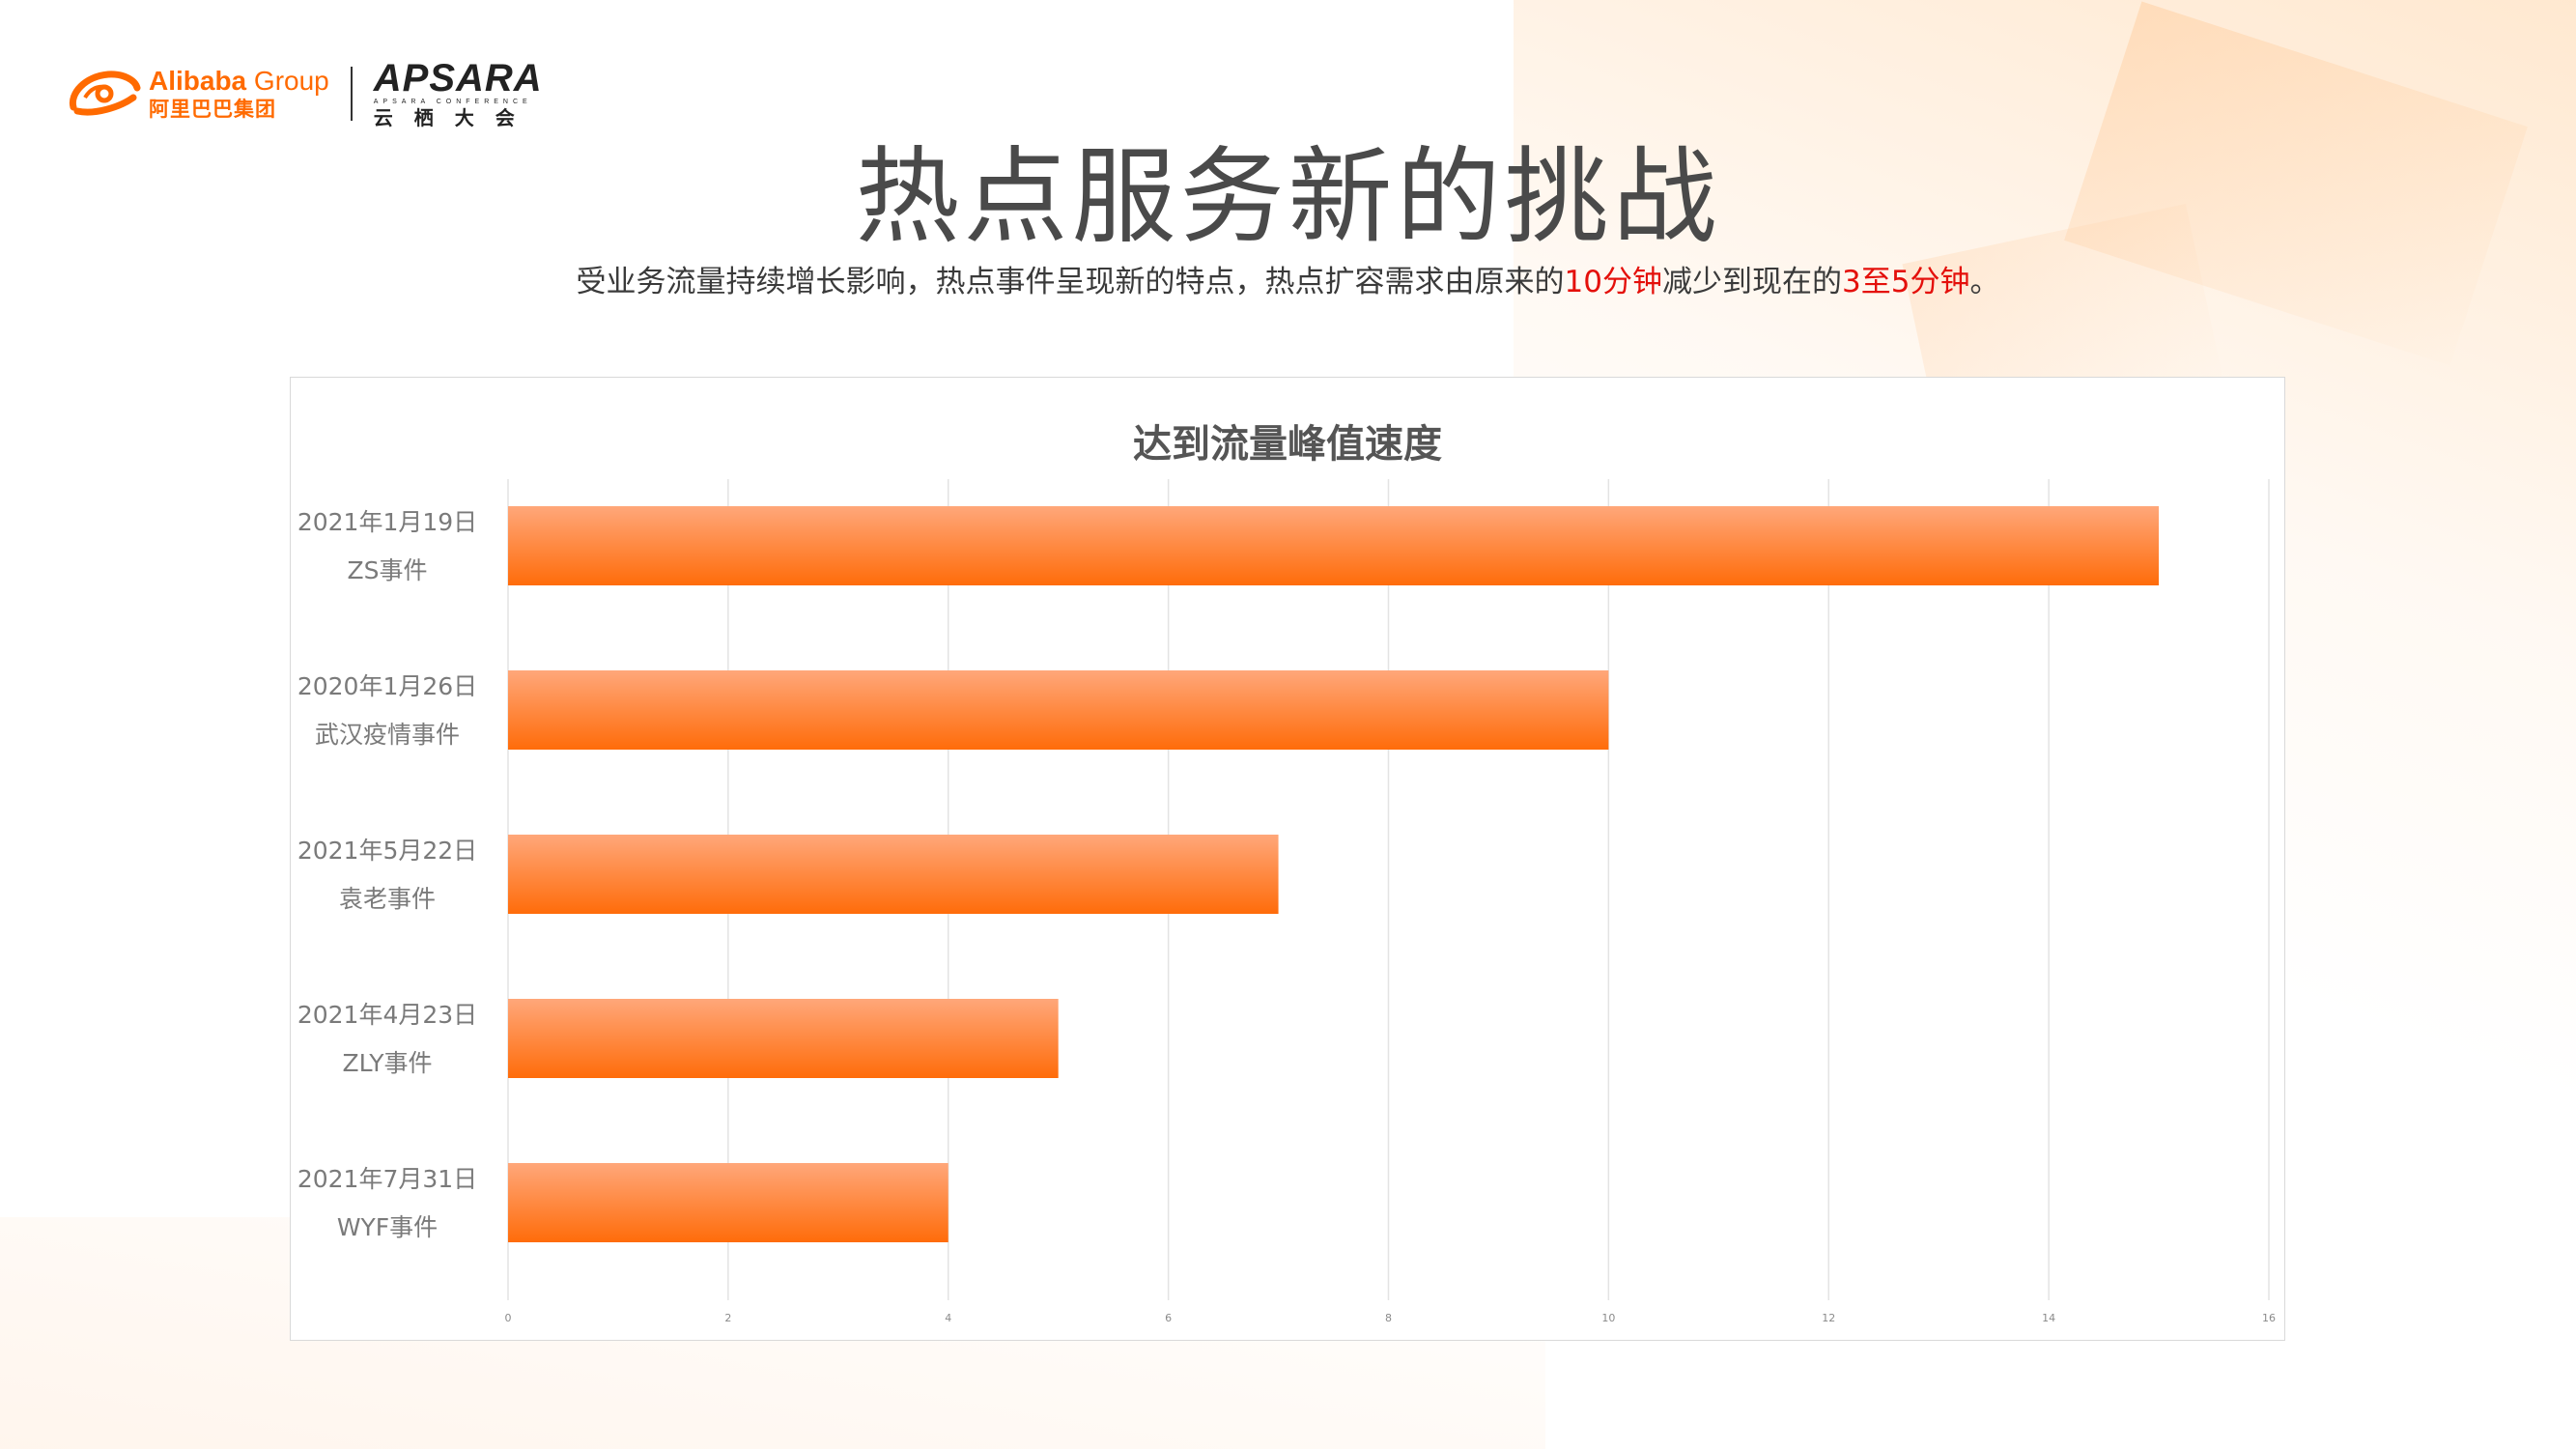 The height and width of the screenshot is (1449, 2576). What do you see at coordinates (387, 686) in the screenshot?
I see `category-label: 2020年1月26日` at bounding box center [387, 686].